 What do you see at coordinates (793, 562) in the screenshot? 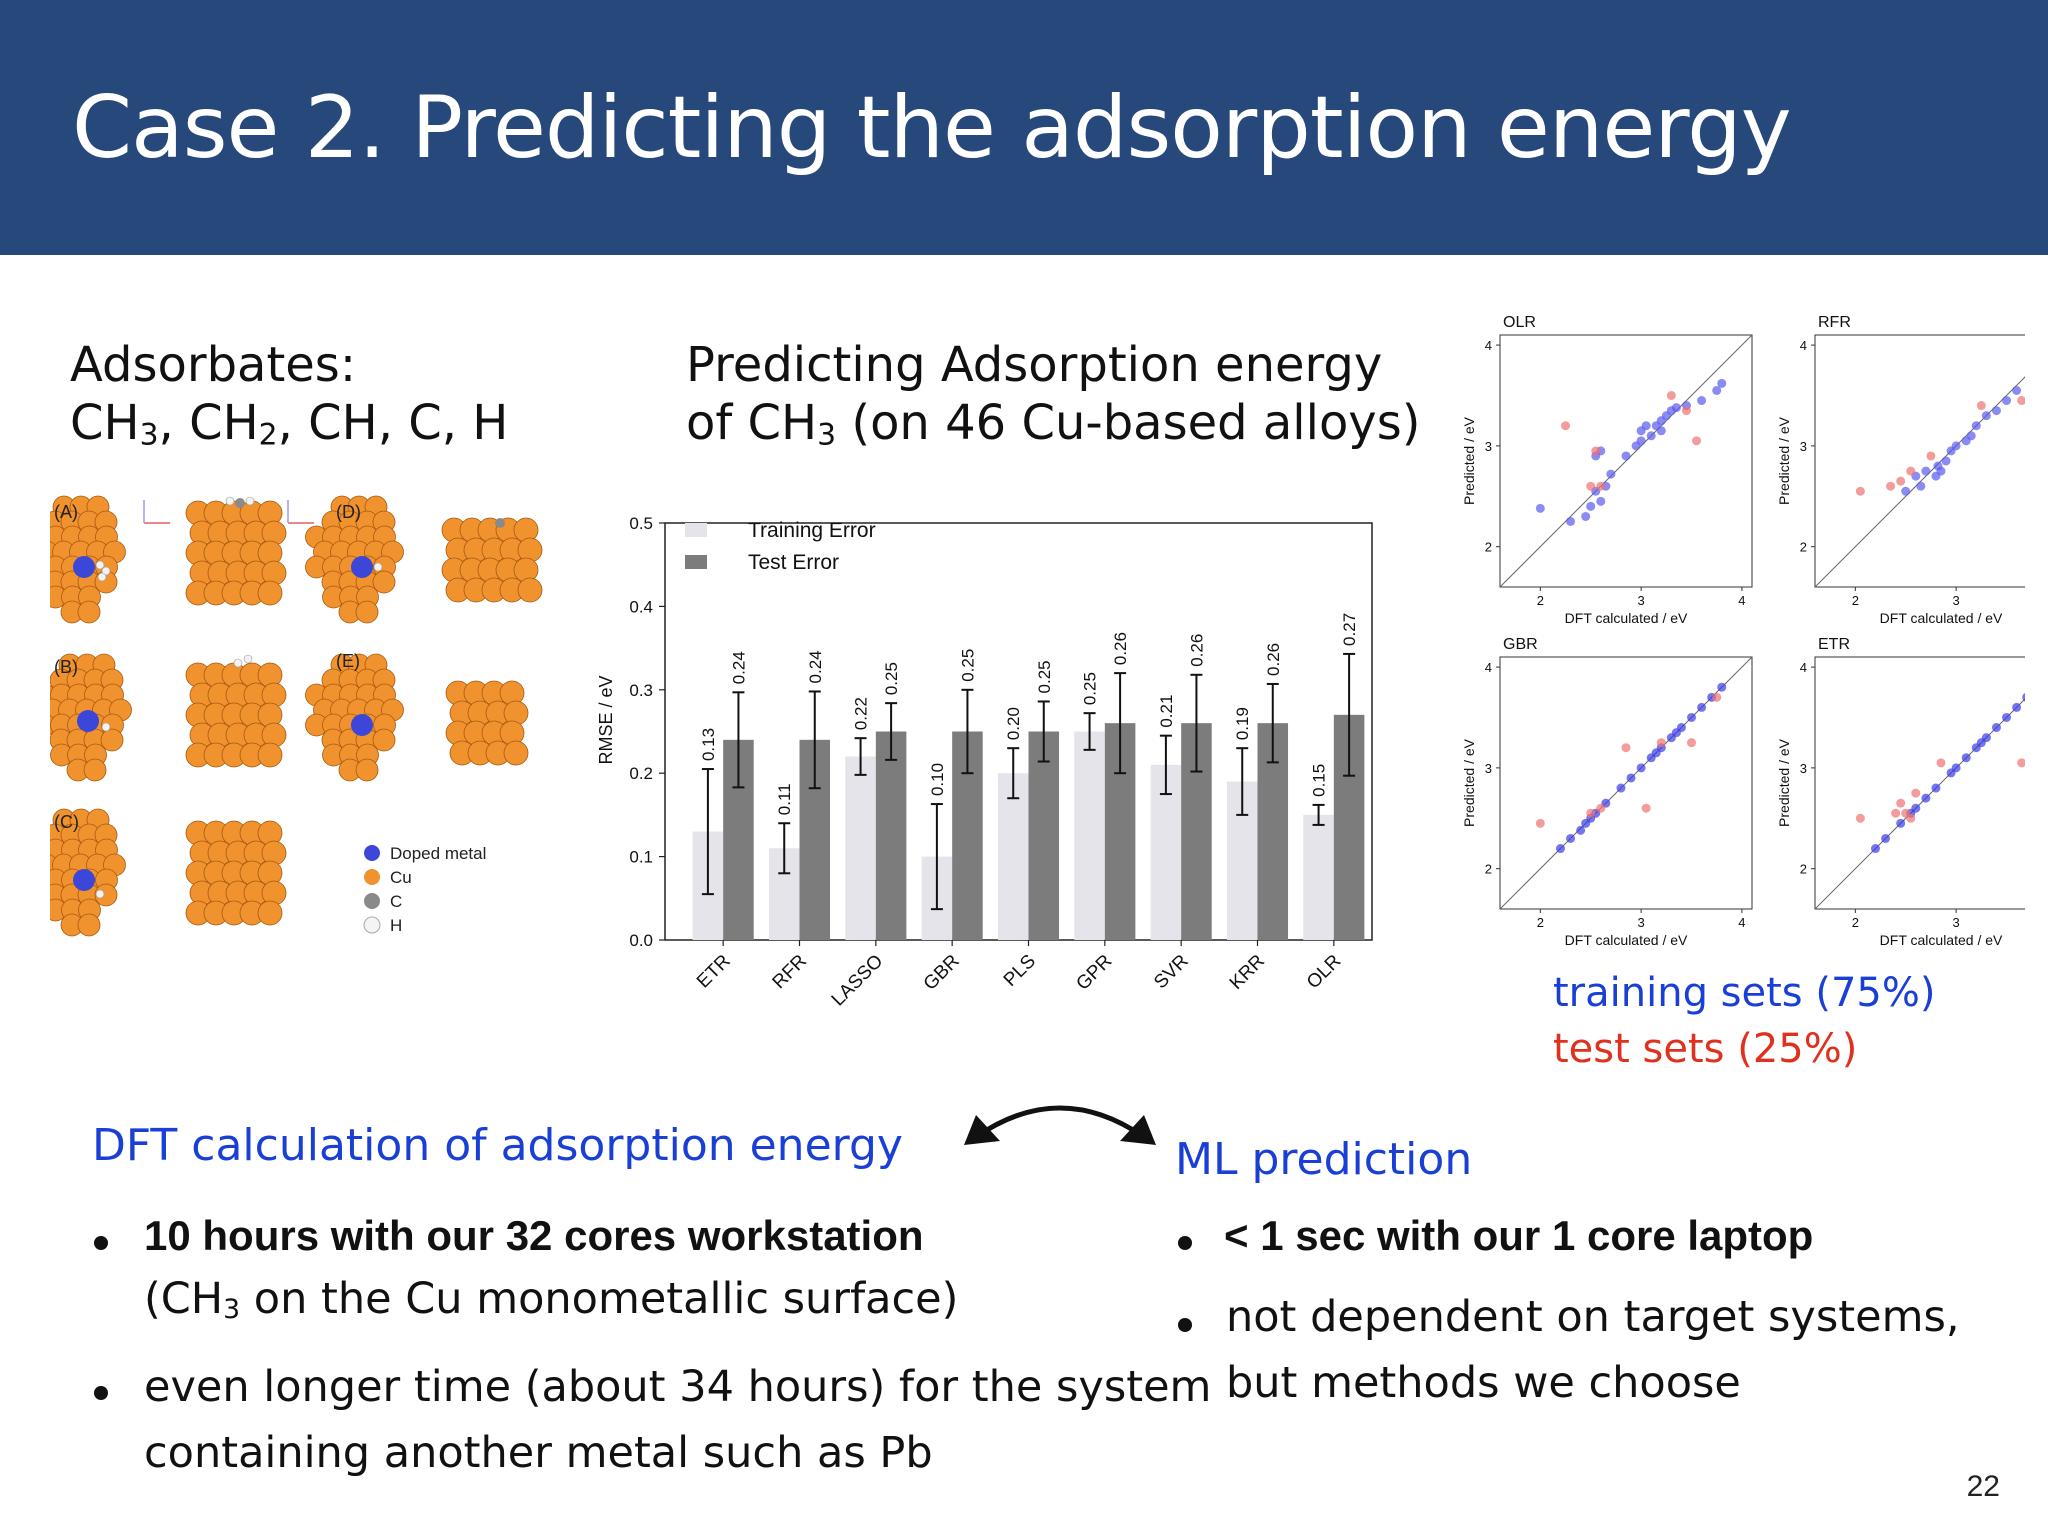
I see `legend-test-label: Test Error` at bounding box center [793, 562].